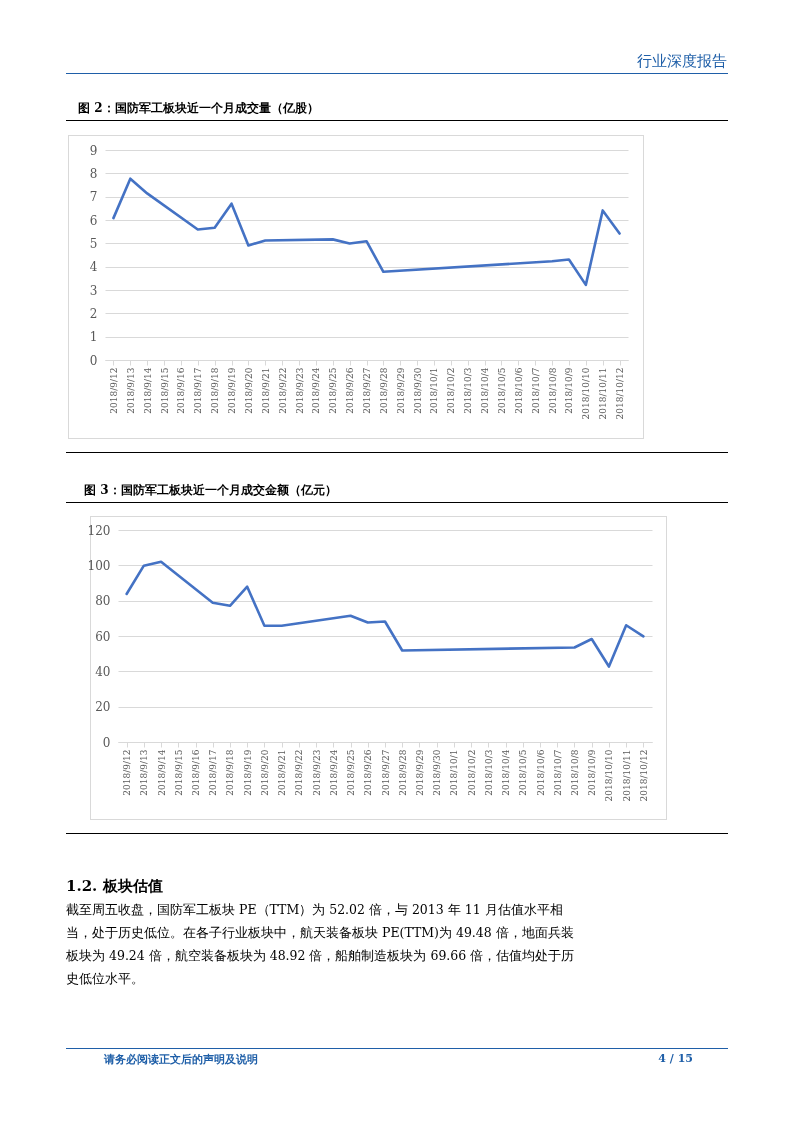 This screenshot has width=793, height=1122. Describe the element at coordinates (93, 337) in the screenshot. I see `y-tick-label: 1` at that location.